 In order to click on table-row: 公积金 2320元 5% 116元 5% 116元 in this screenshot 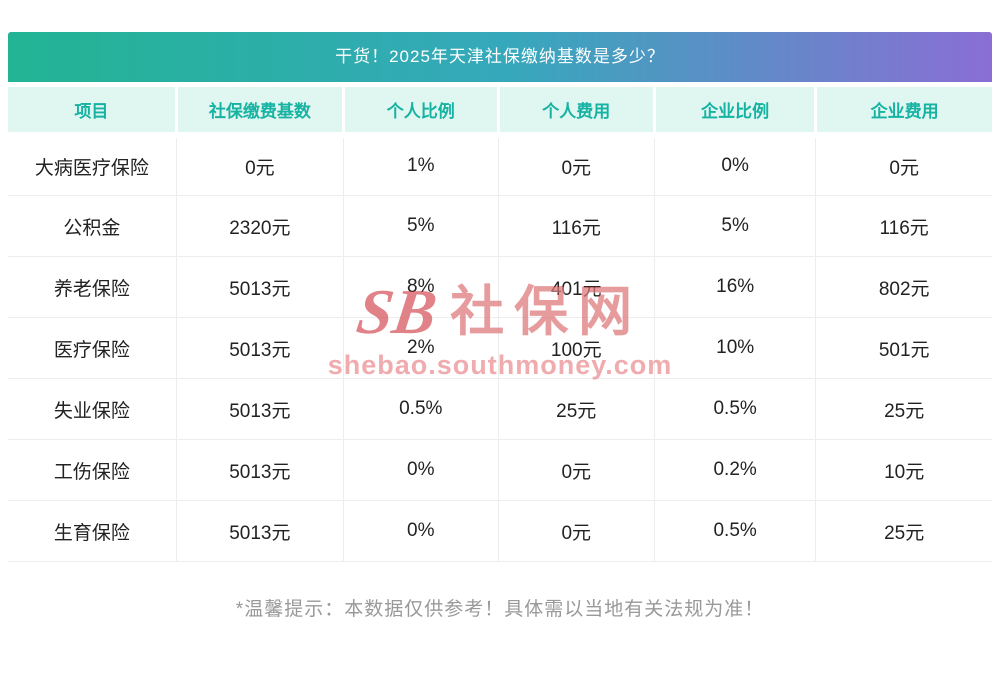, I will do `click(500, 226)`.